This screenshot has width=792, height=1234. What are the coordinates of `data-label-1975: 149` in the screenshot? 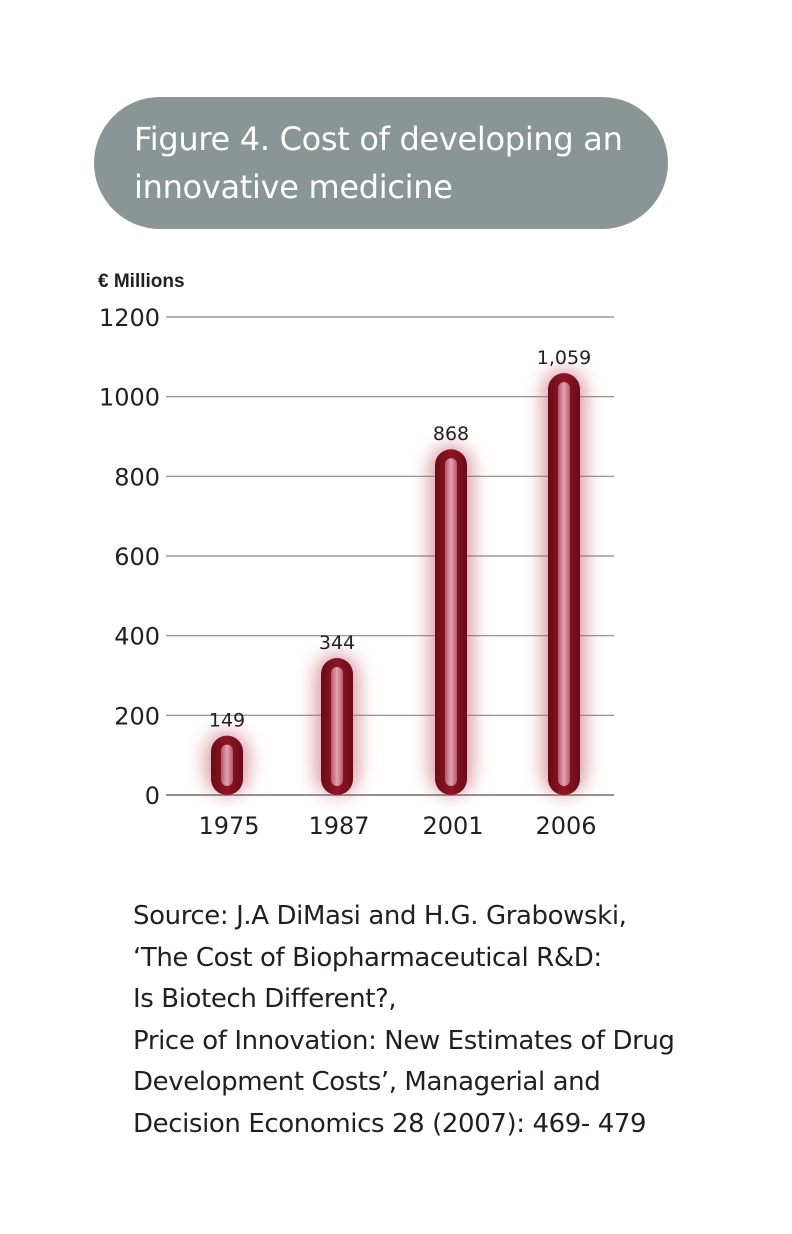 It's located at (227, 721).